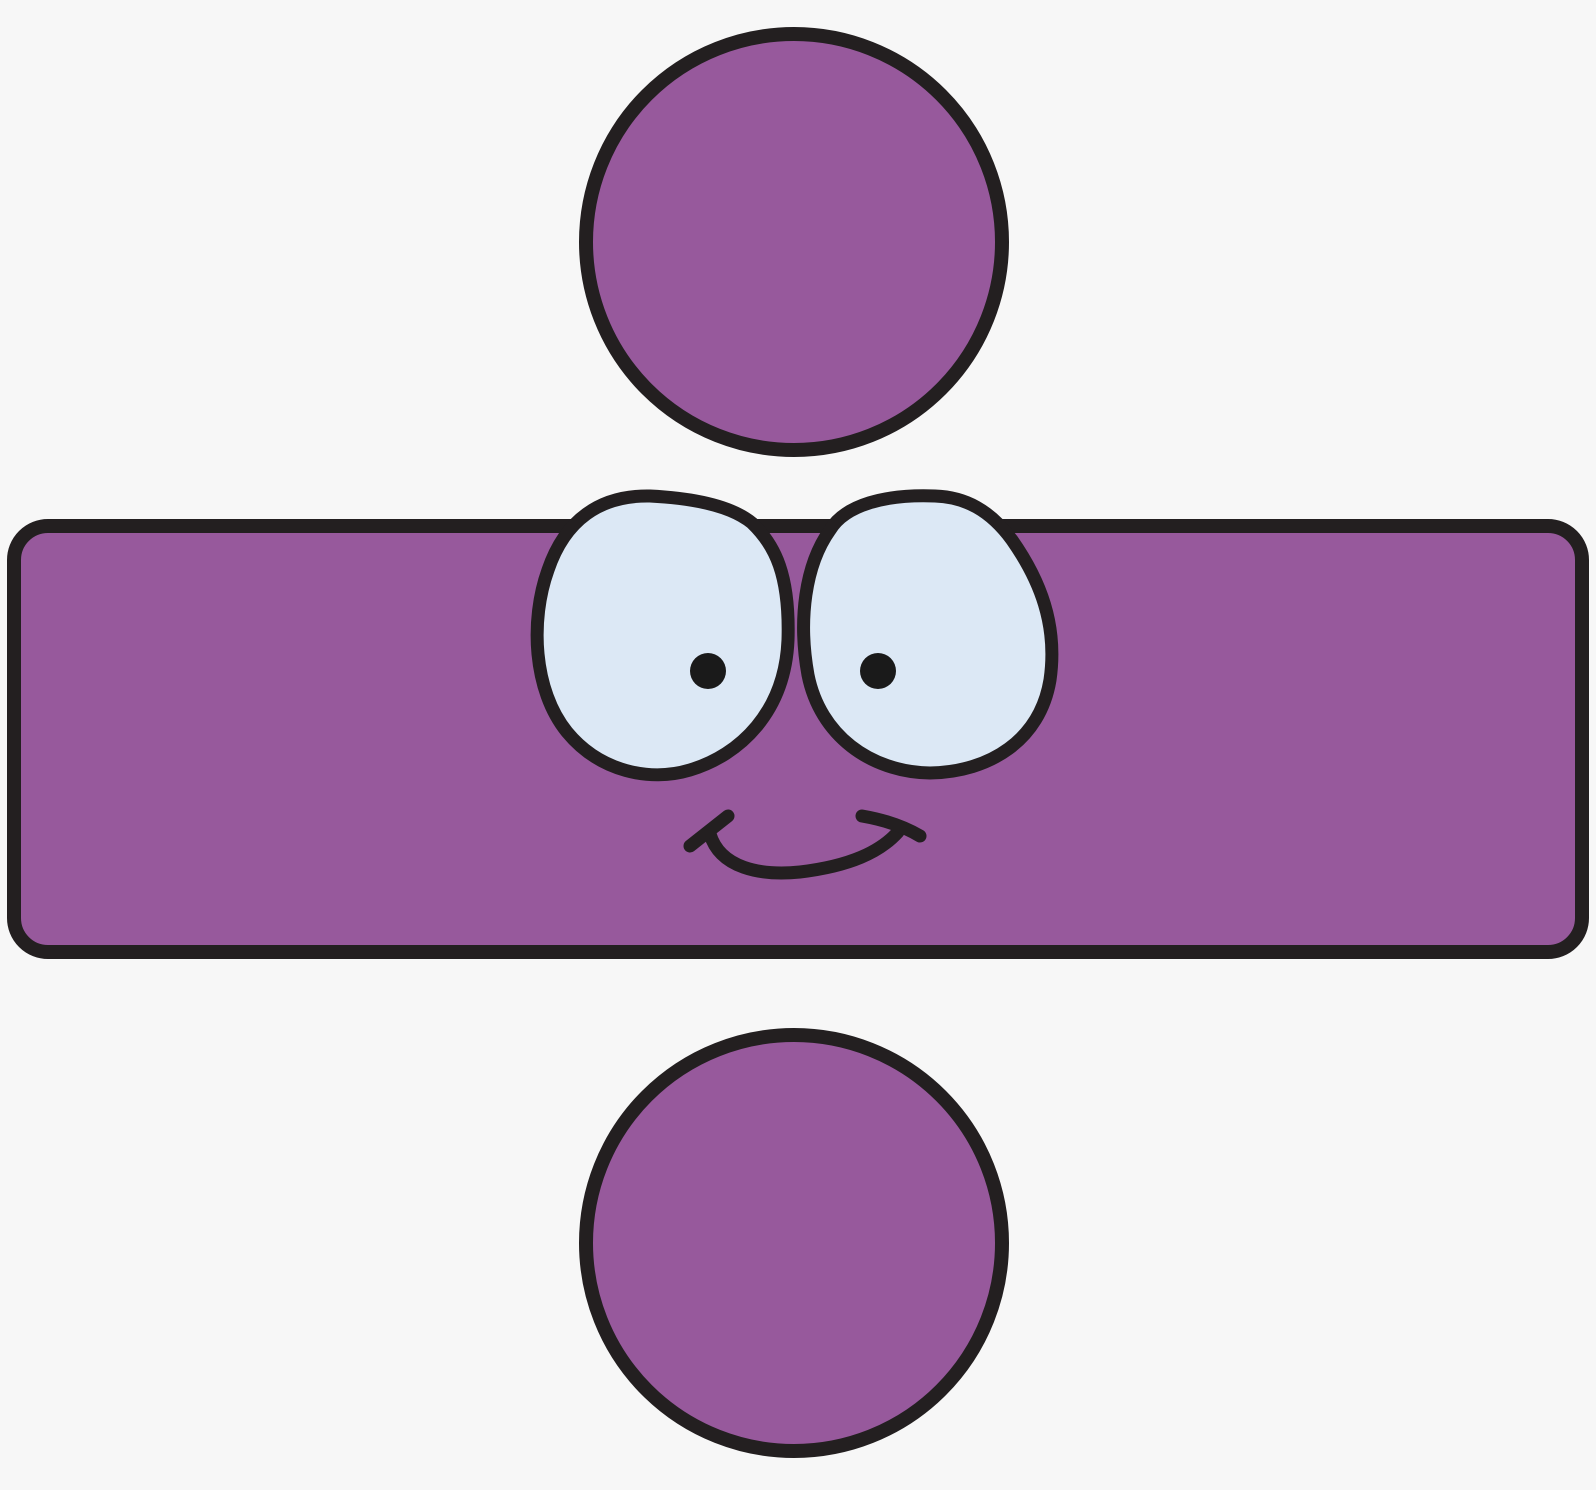  What do you see at coordinates (804, 852) in the screenshot?
I see `smile-curve` at bounding box center [804, 852].